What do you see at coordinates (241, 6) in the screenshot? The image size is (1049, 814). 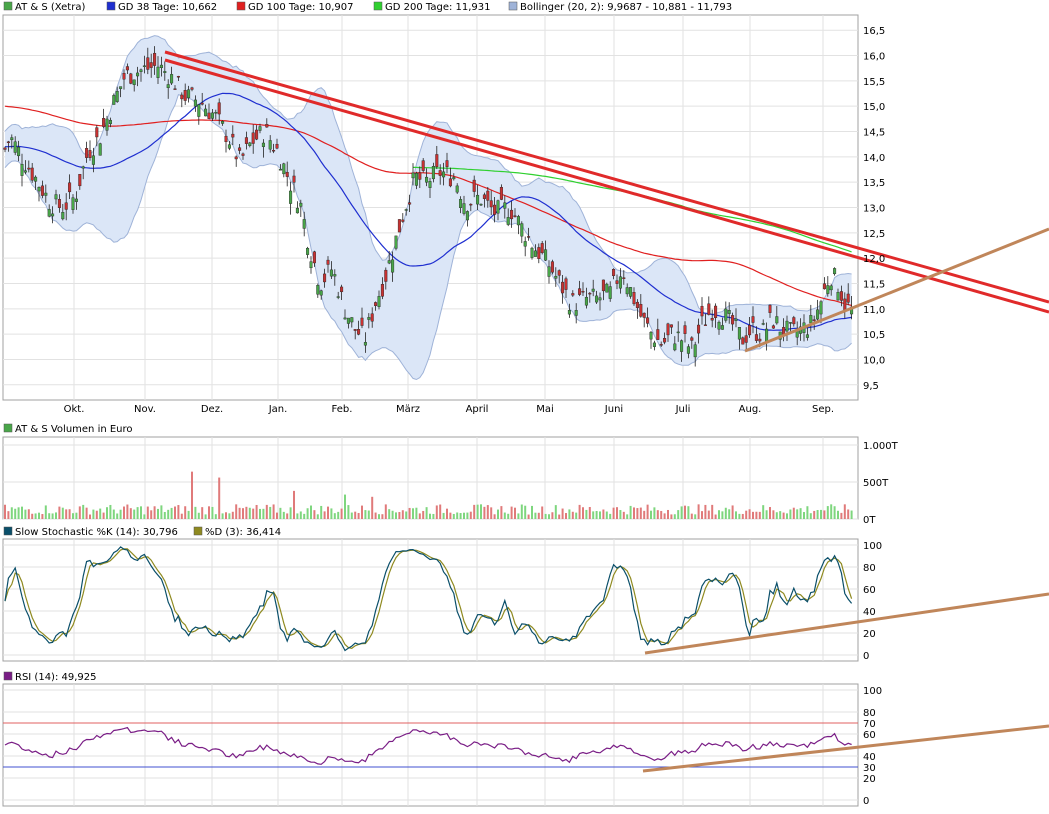 I see `legend-swatch-gd100` at bounding box center [241, 6].